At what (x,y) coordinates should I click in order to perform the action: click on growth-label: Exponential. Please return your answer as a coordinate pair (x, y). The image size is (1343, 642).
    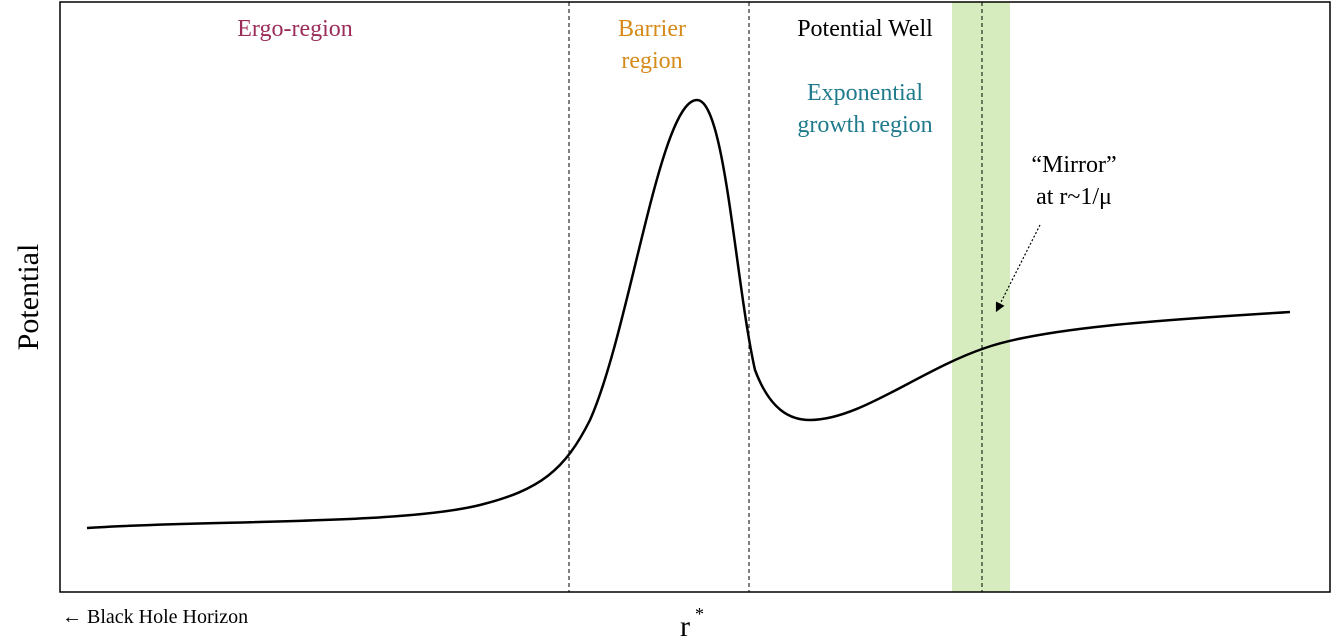
    Looking at the image, I should click on (865, 93).